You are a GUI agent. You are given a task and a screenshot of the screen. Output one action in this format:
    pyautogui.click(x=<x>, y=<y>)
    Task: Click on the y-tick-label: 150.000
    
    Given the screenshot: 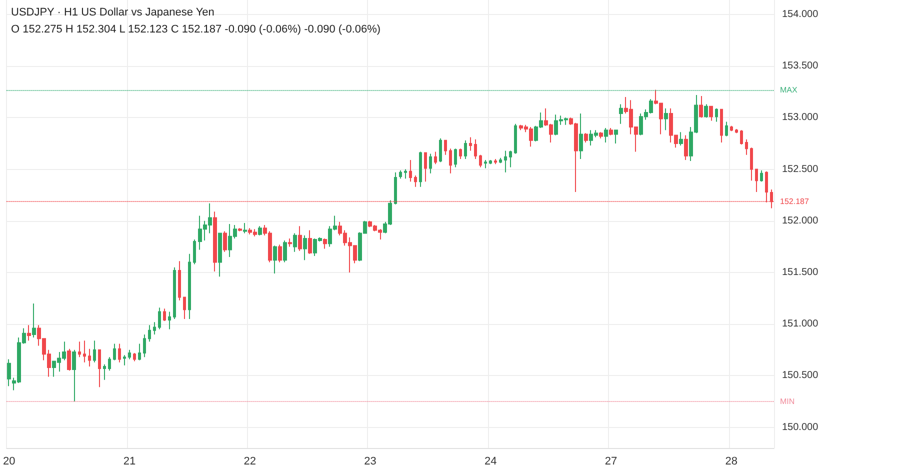 What is the action you would take?
    pyautogui.click(x=800, y=427)
    